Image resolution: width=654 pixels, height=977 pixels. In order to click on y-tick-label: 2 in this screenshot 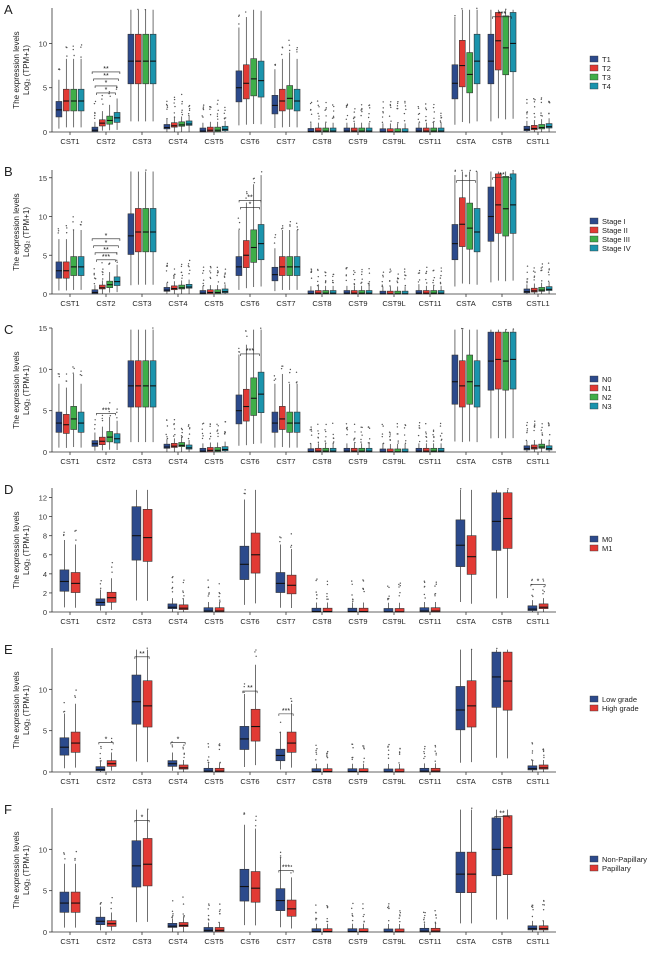, I will do `click(45, 593)`.